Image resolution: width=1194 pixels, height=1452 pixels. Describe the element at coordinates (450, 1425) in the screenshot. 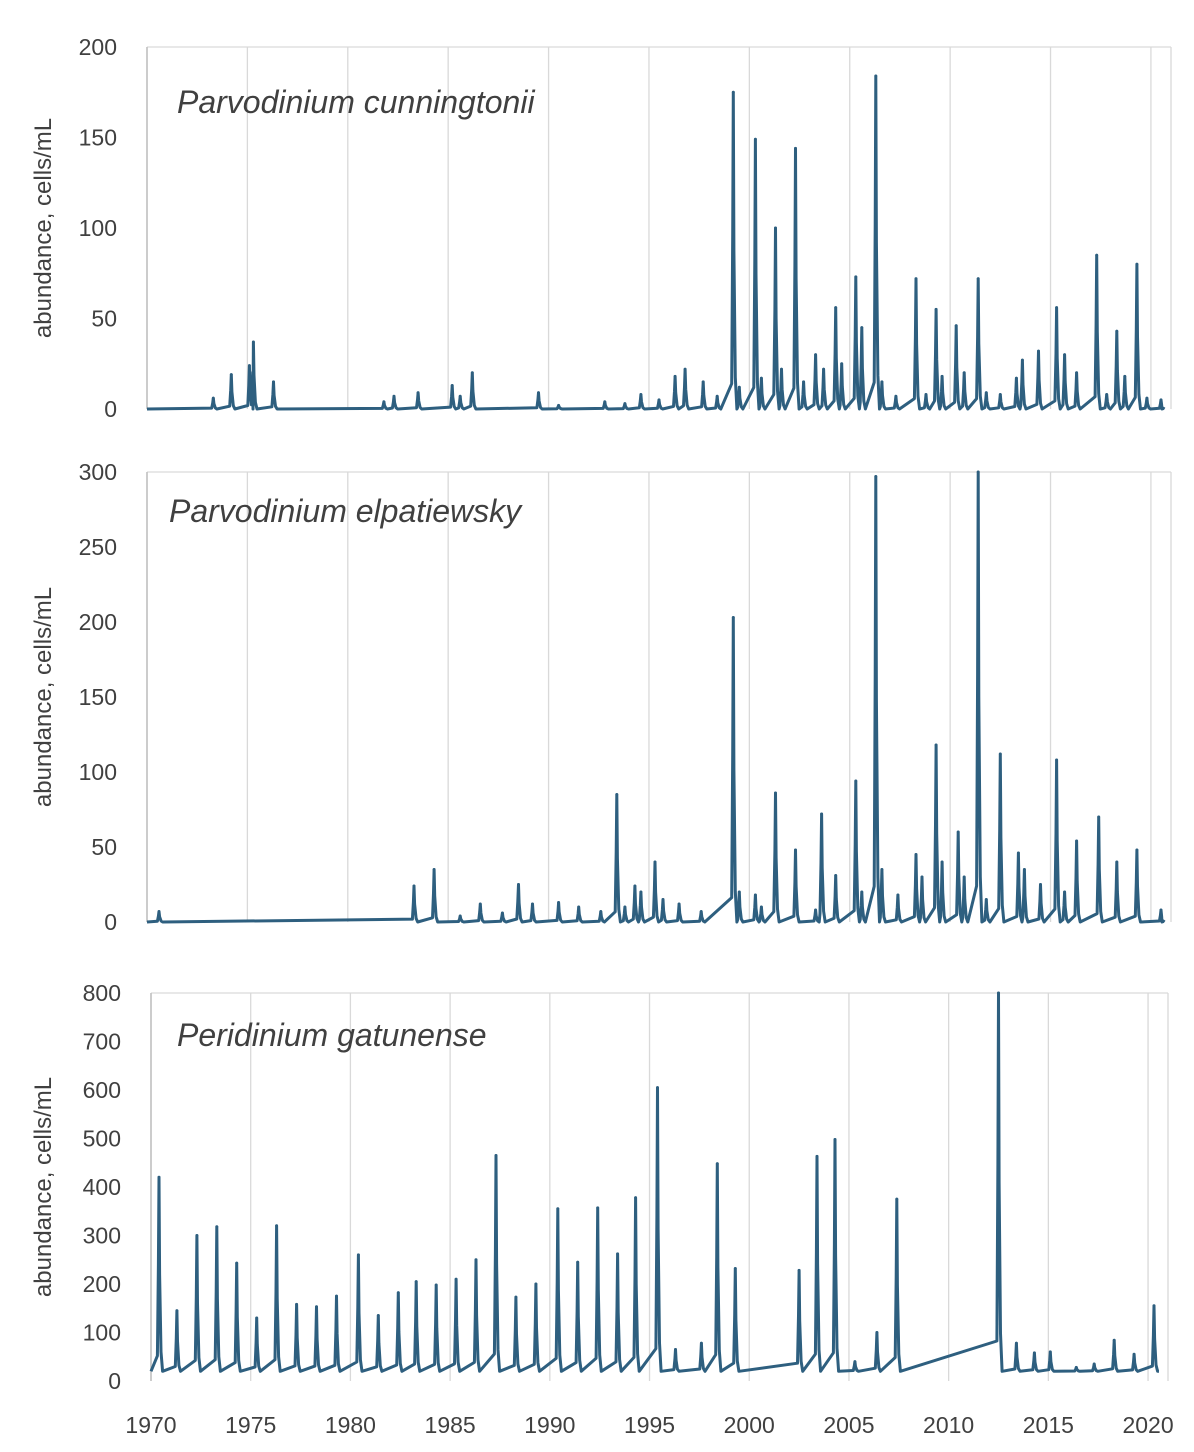

I see `x-tick-label: 1985` at that location.